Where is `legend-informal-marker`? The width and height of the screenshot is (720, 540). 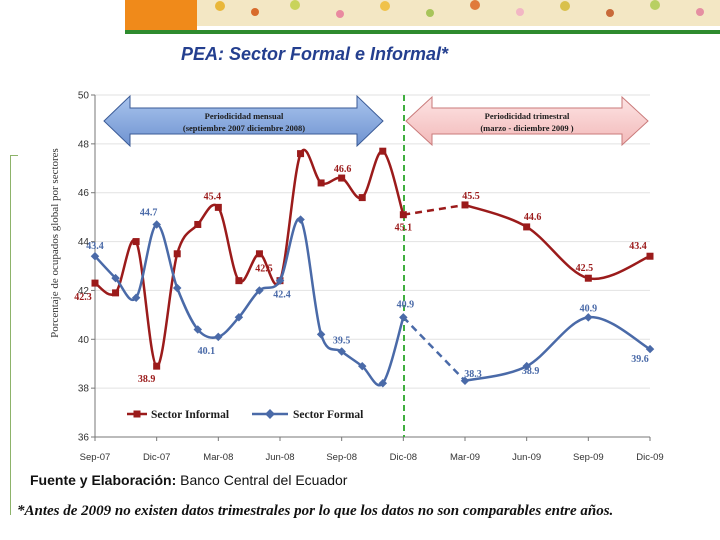
legend-informal-marker is located at coordinates (137, 414).